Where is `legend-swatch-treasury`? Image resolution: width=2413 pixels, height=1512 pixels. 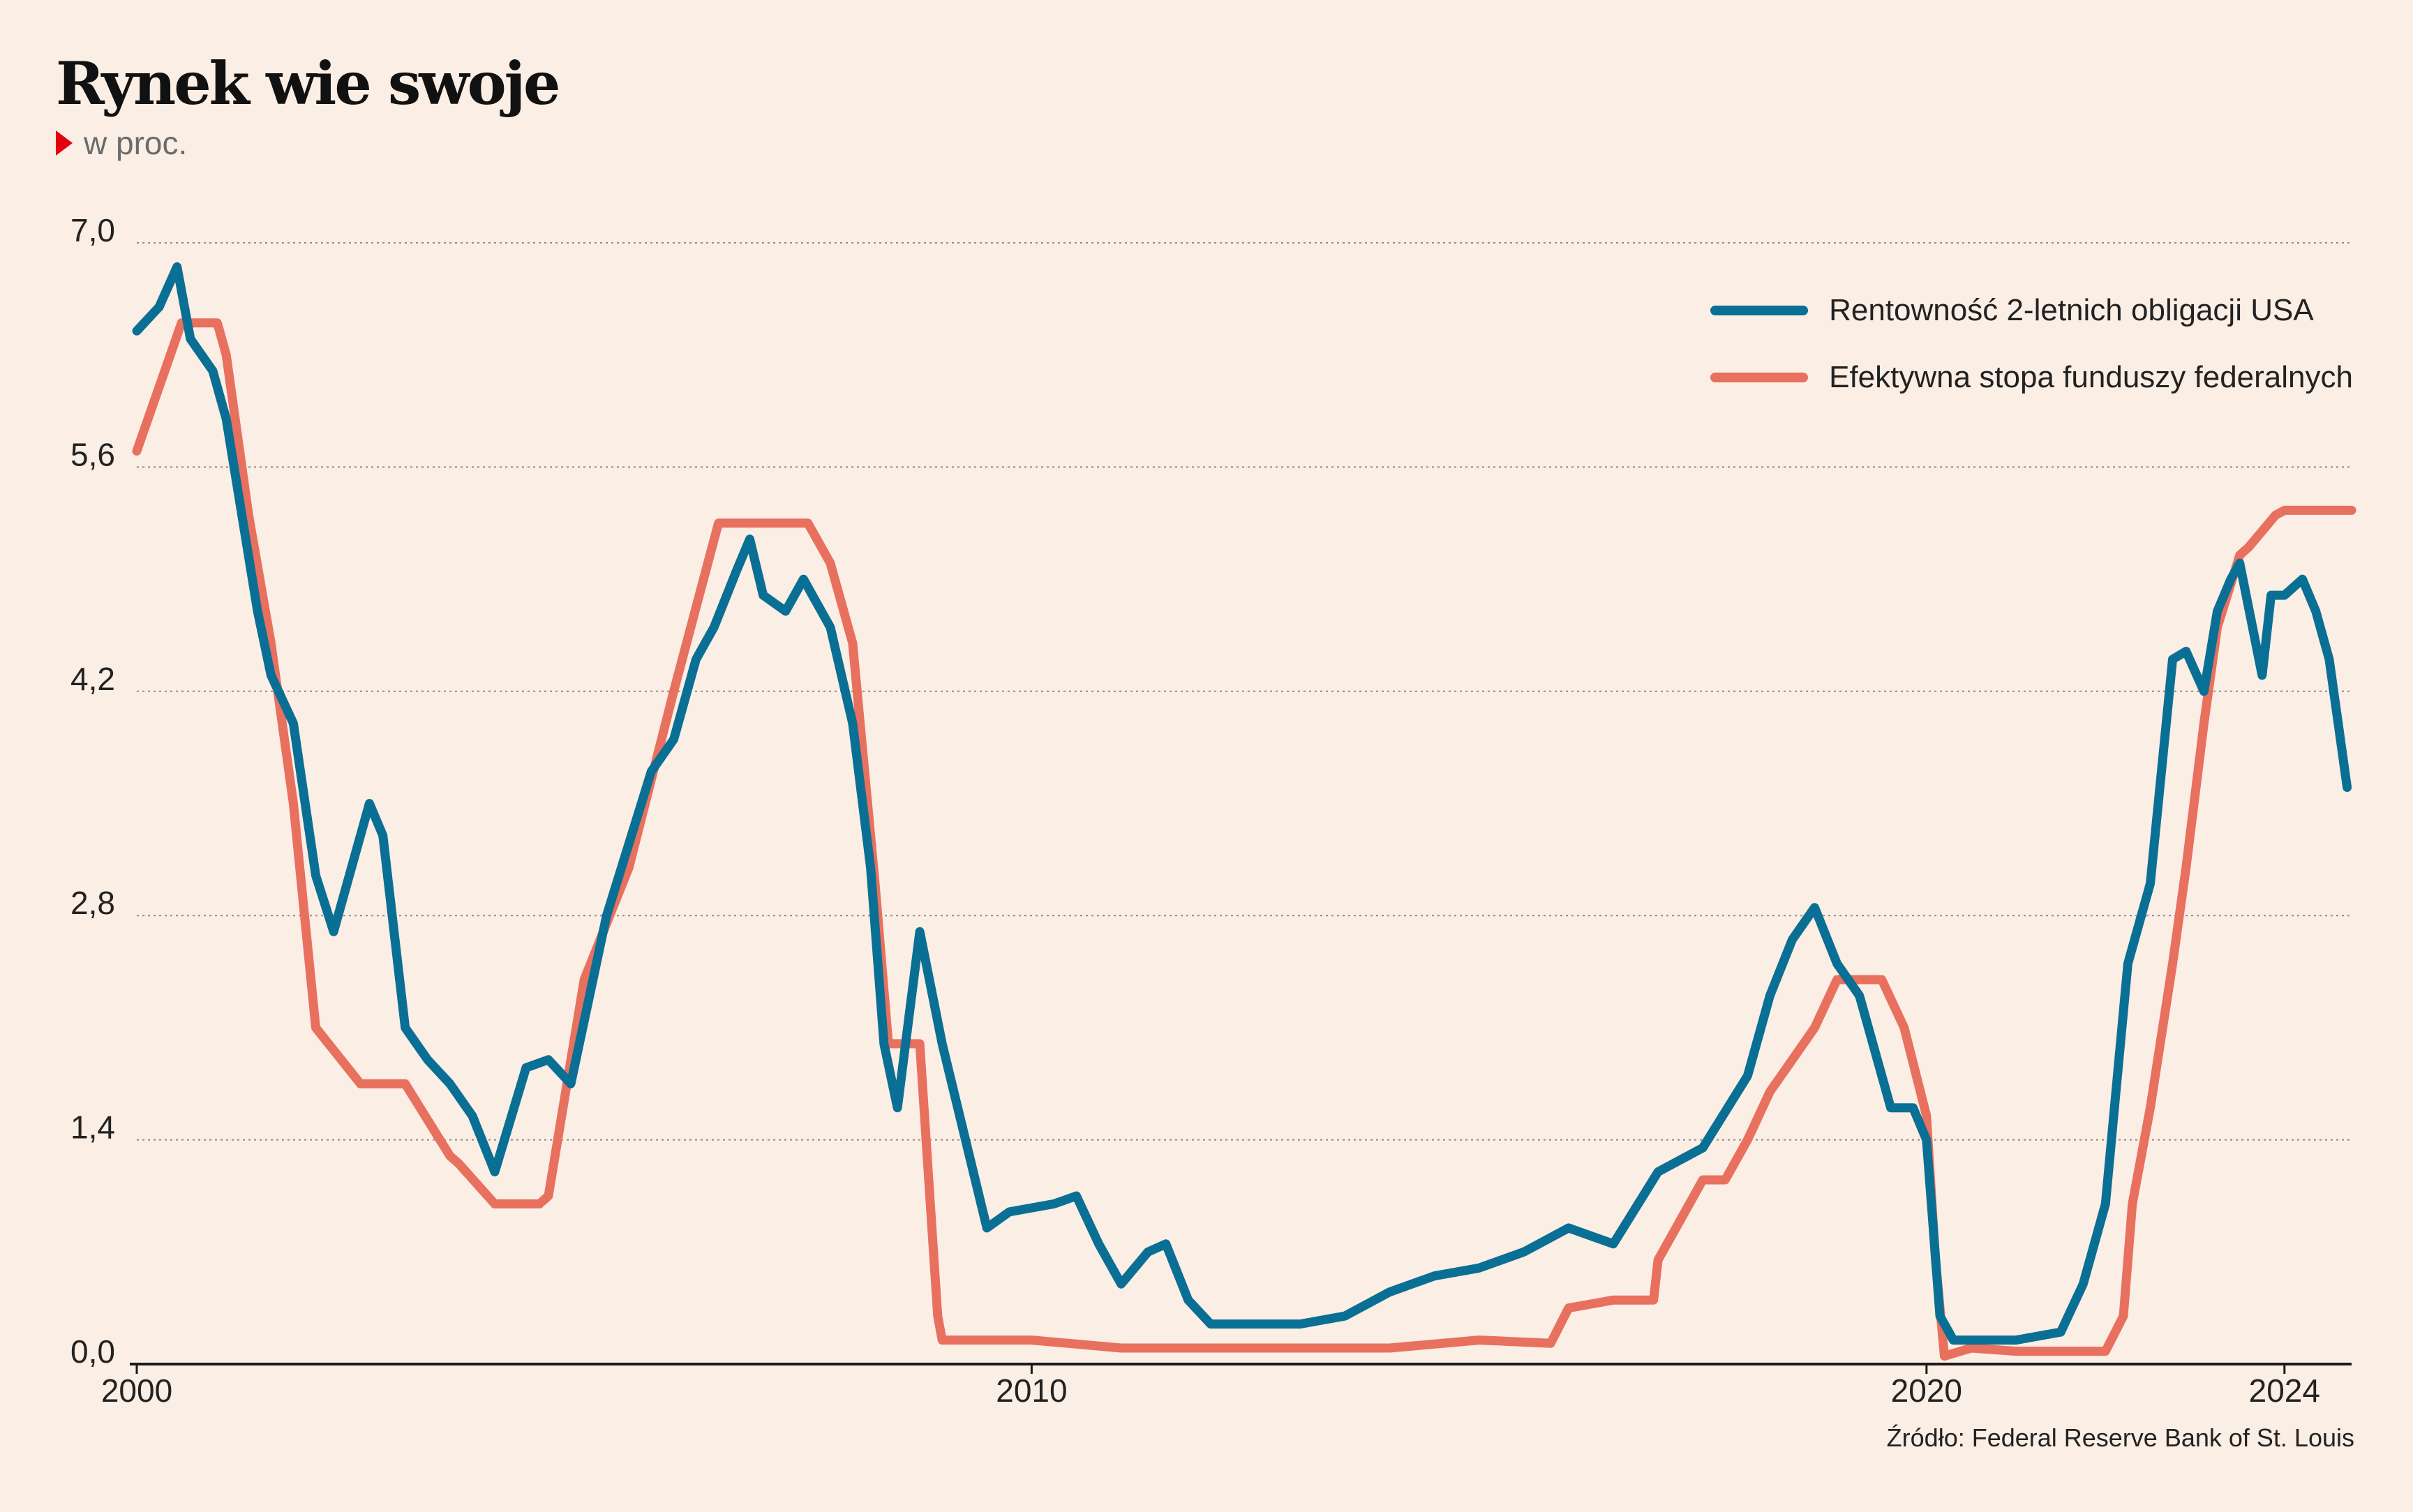 legend-swatch-treasury is located at coordinates (1759, 310).